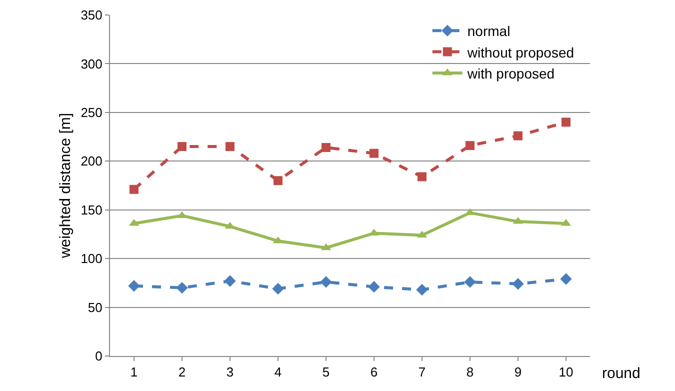 The width and height of the screenshot is (675, 391). Describe the element at coordinates (95, 307) in the screenshot. I see `y-tick-label: 50` at that location.